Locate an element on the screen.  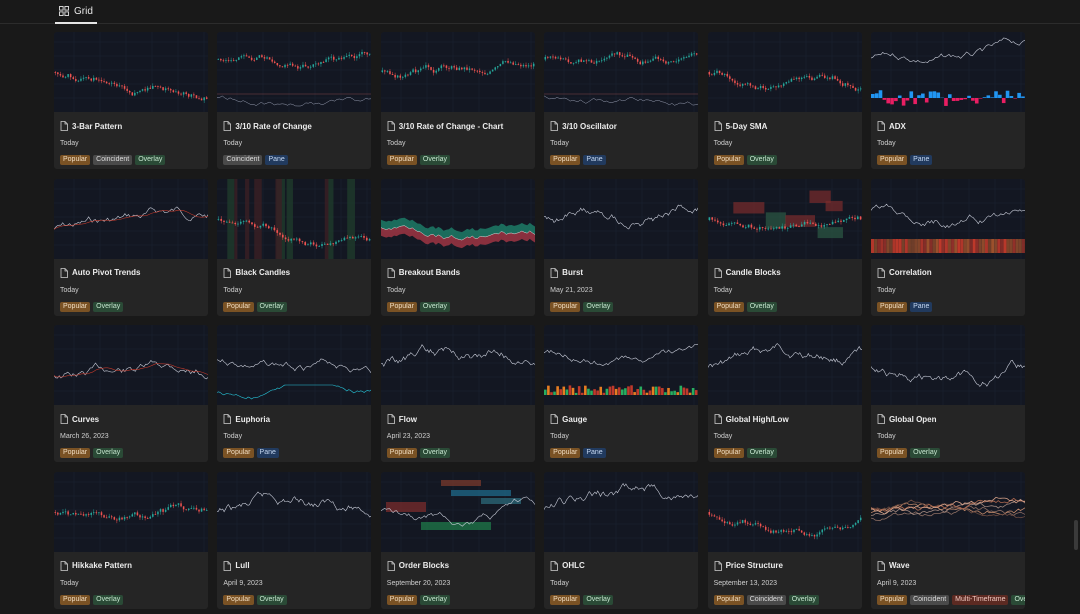
indicator-card: Gauge Today Popular Pane is located at coordinates (621, 394).